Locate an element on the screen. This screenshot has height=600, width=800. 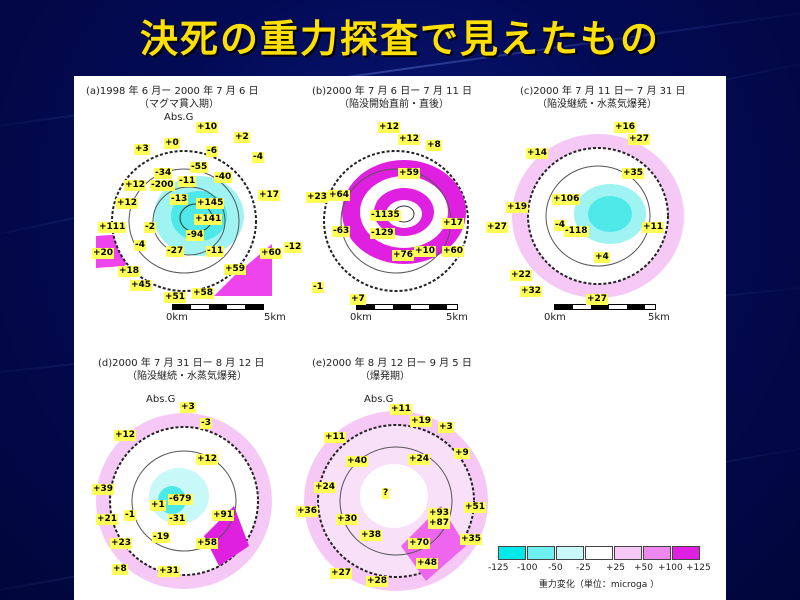
gravity-value-label: -55 is located at coordinates (199, 167).